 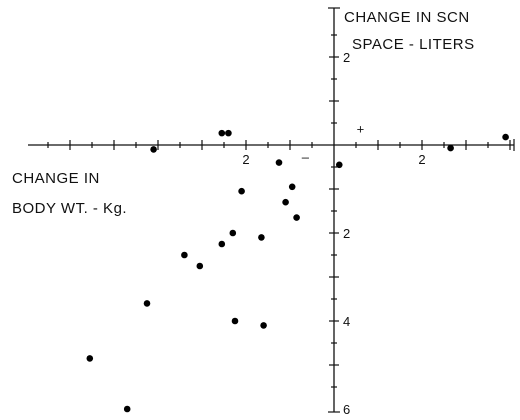 What do you see at coordinates (333, 143) in the screenshot?
I see `sign-marks: +–` at bounding box center [333, 143].